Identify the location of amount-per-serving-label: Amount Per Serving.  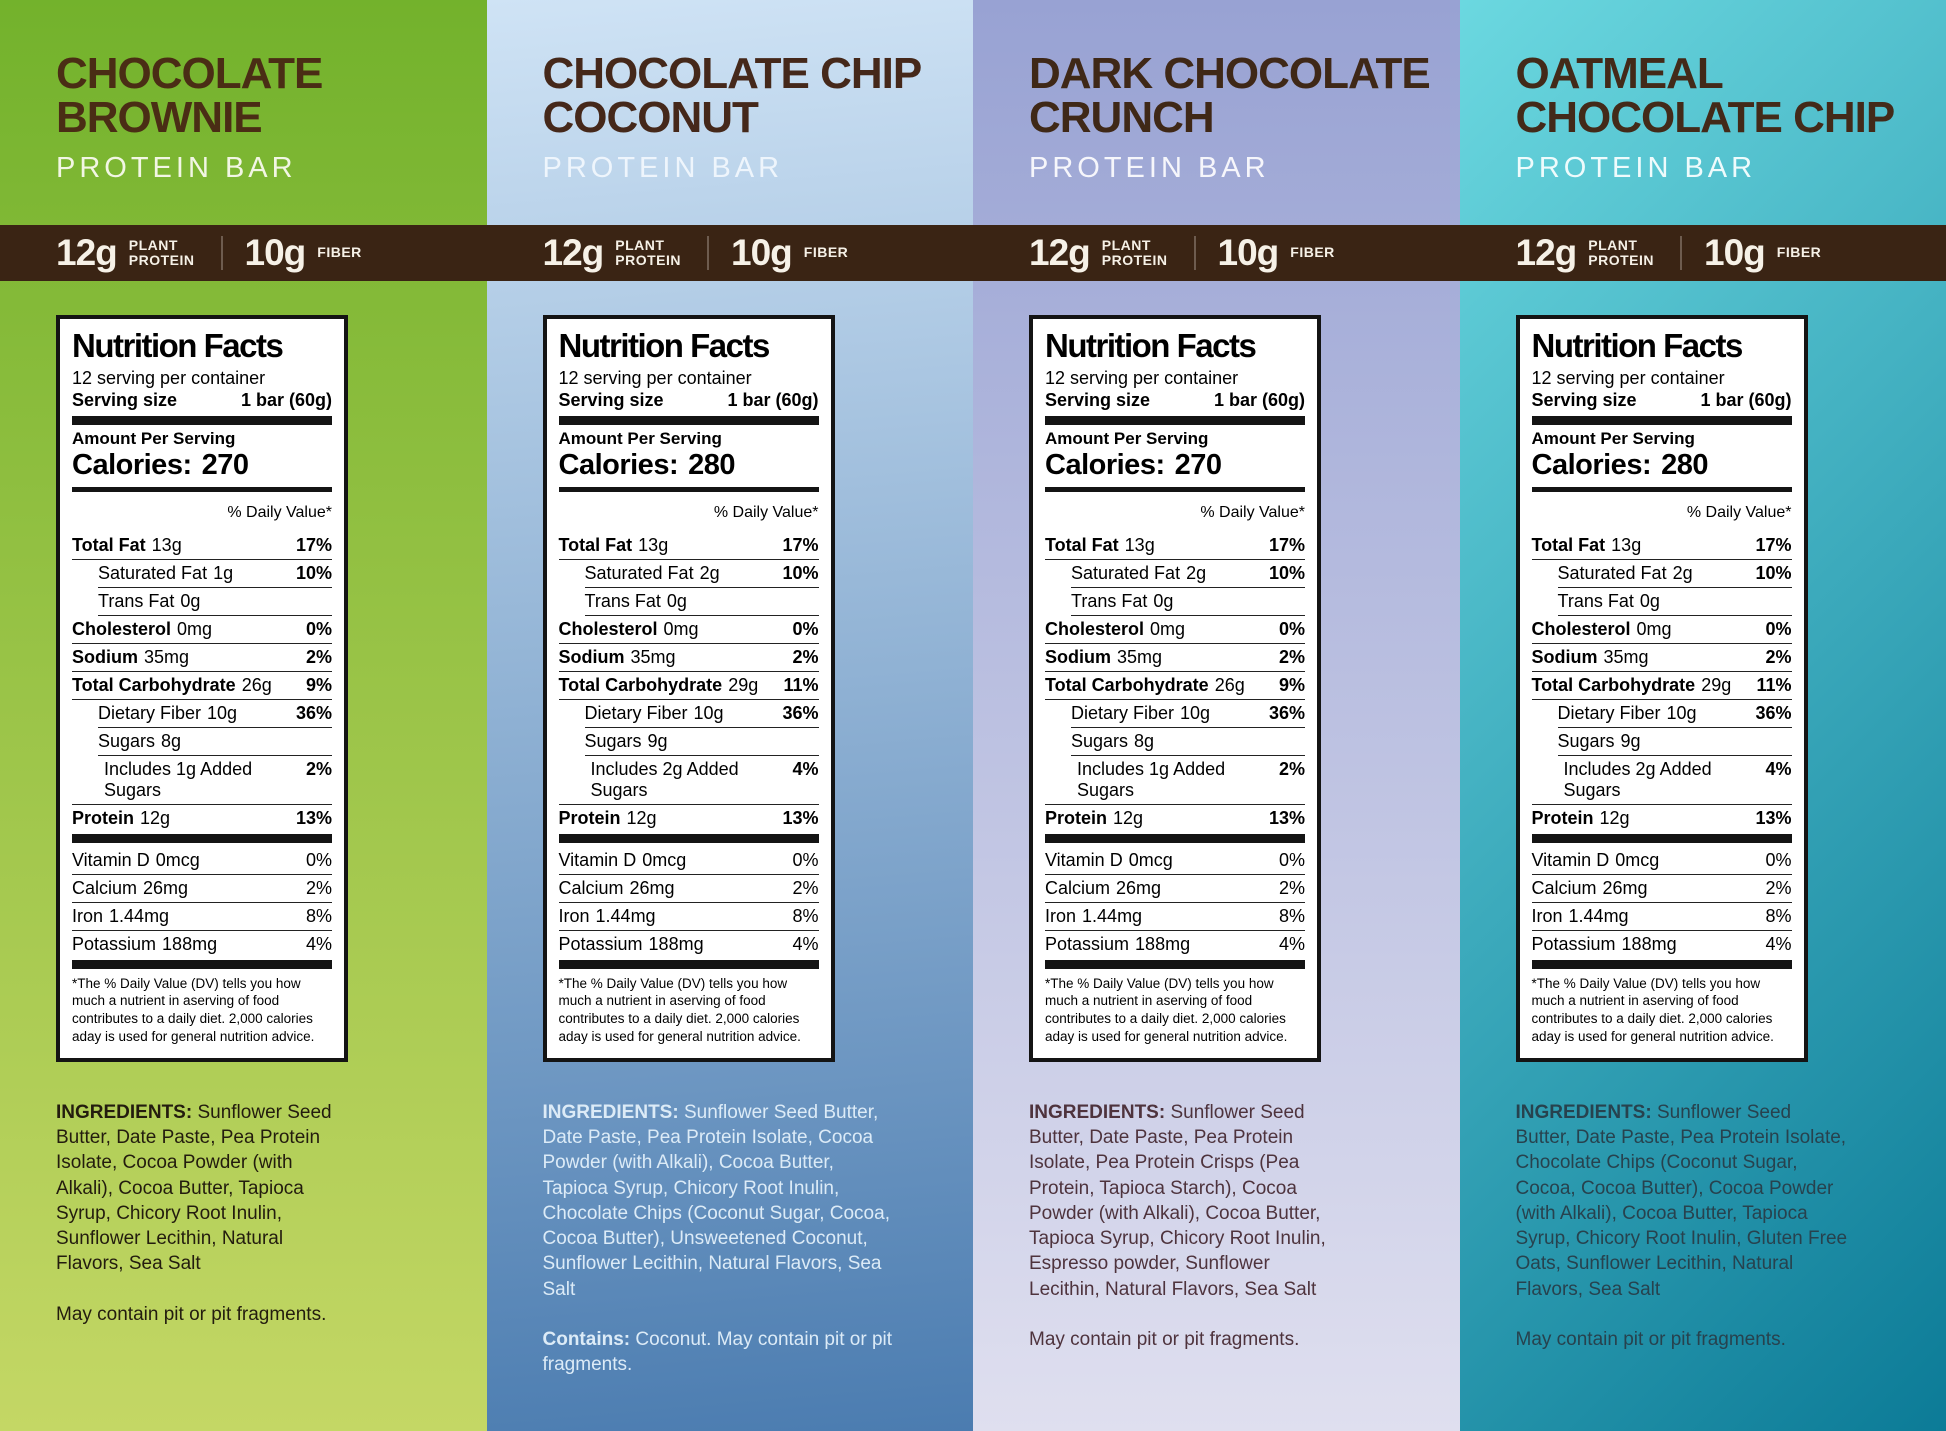
(154, 438).